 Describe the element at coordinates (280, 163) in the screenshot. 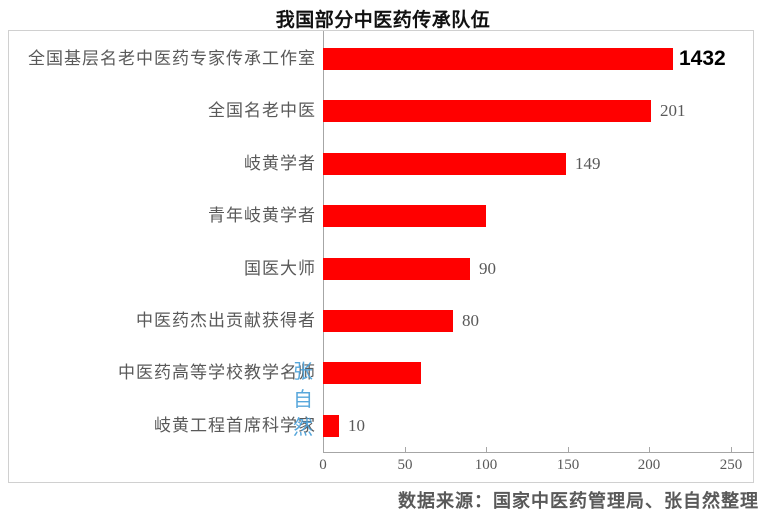

I see `category-label: 岐黄学者` at that location.